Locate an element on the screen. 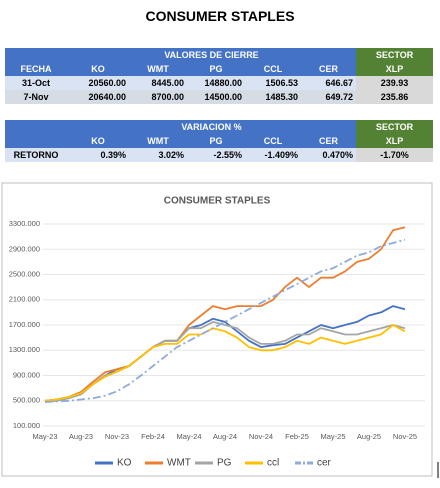 Image resolution: width=440 pixels, height=488 pixels. cell: 31-Oct is located at coordinates (36, 83).